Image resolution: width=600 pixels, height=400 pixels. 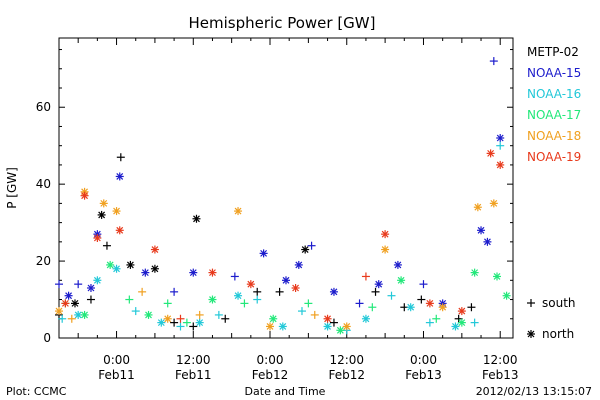 I want to click on y-tick-label: 40, so click(x=43, y=184).